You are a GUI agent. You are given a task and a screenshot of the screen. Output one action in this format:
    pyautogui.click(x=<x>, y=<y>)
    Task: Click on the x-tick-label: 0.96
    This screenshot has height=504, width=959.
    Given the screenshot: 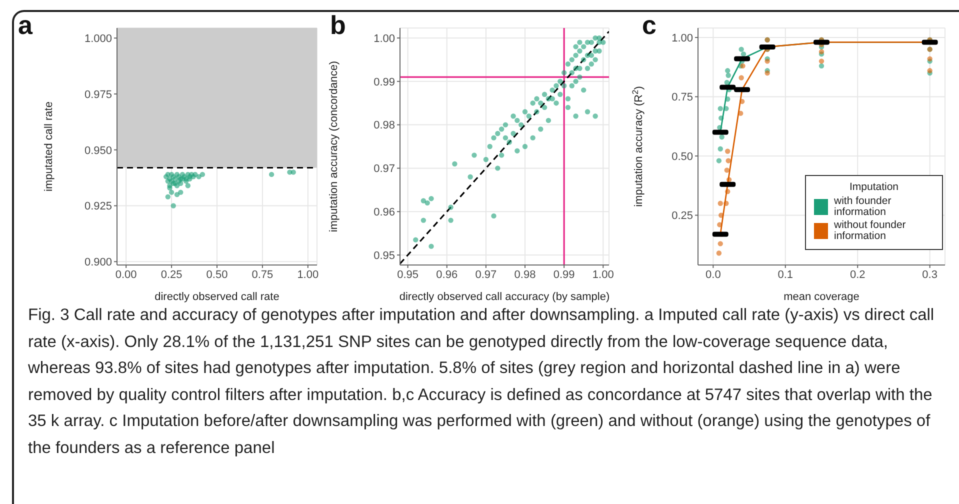 What is the action you would take?
    pyautogui.click(x=447, y=274)
    